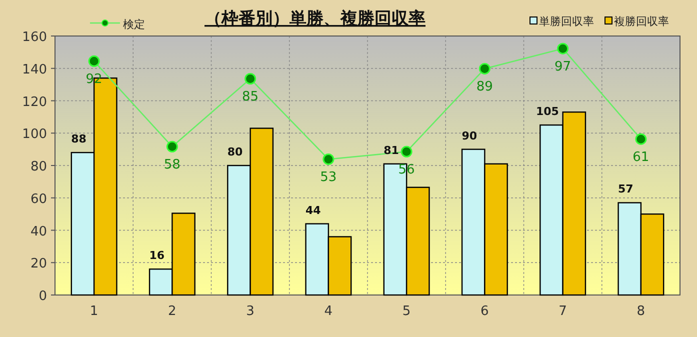  I want to click on y-tick-label: 80, so click(38, 167).